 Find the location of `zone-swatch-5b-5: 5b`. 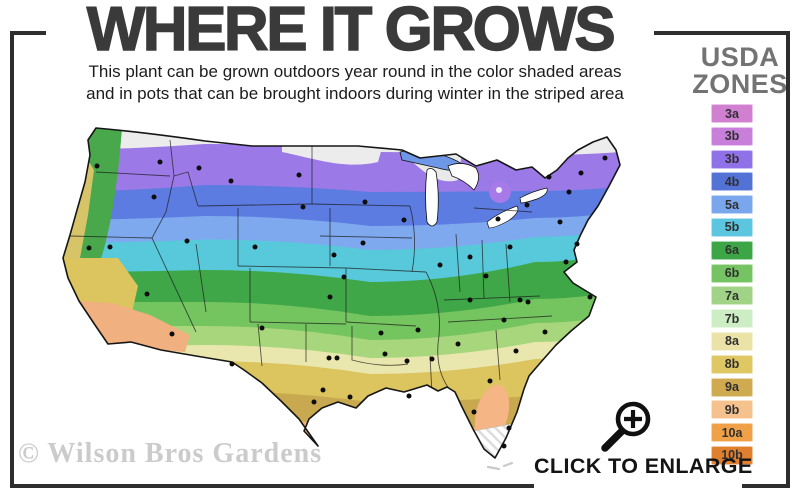

zone-swatch-5b-5: 5b is located at coordinates (732, 227).